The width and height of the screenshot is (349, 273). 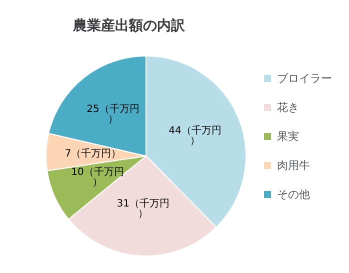 What do you see at coordinates (93, 153) in the screenshot?
I see `data-label: 7（千万円）` at bounding box center [93, 153].